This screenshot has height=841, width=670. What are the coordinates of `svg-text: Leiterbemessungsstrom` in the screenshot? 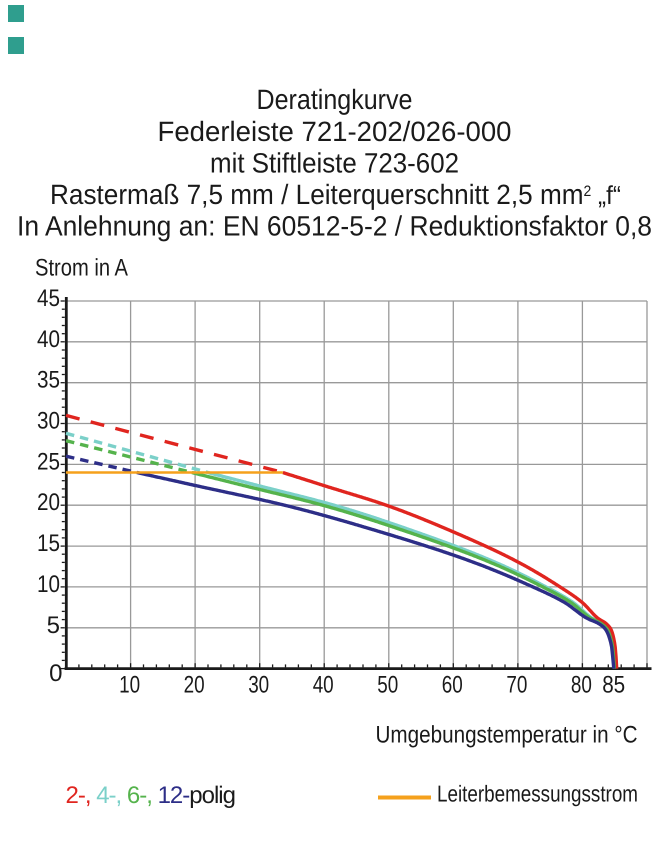 It's located at (537, 794).